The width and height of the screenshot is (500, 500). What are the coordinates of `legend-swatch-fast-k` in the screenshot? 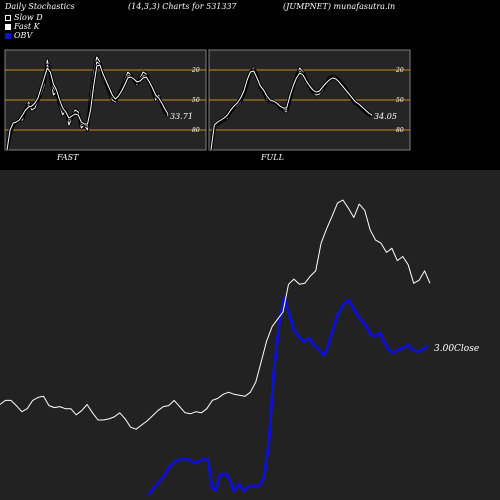 It's located at (8, 26).